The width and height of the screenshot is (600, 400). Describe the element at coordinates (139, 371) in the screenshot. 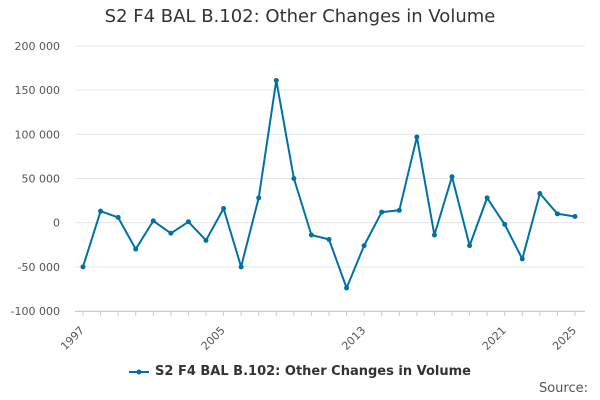

I see `legend-line-marker-icon` at that location.